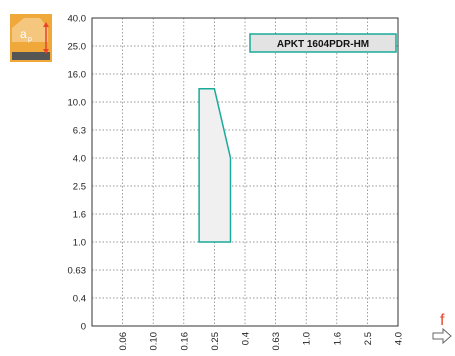 This screenshot has height=356, width=455. I want to click on y-tick-label: 6.3, so click(79, 131).